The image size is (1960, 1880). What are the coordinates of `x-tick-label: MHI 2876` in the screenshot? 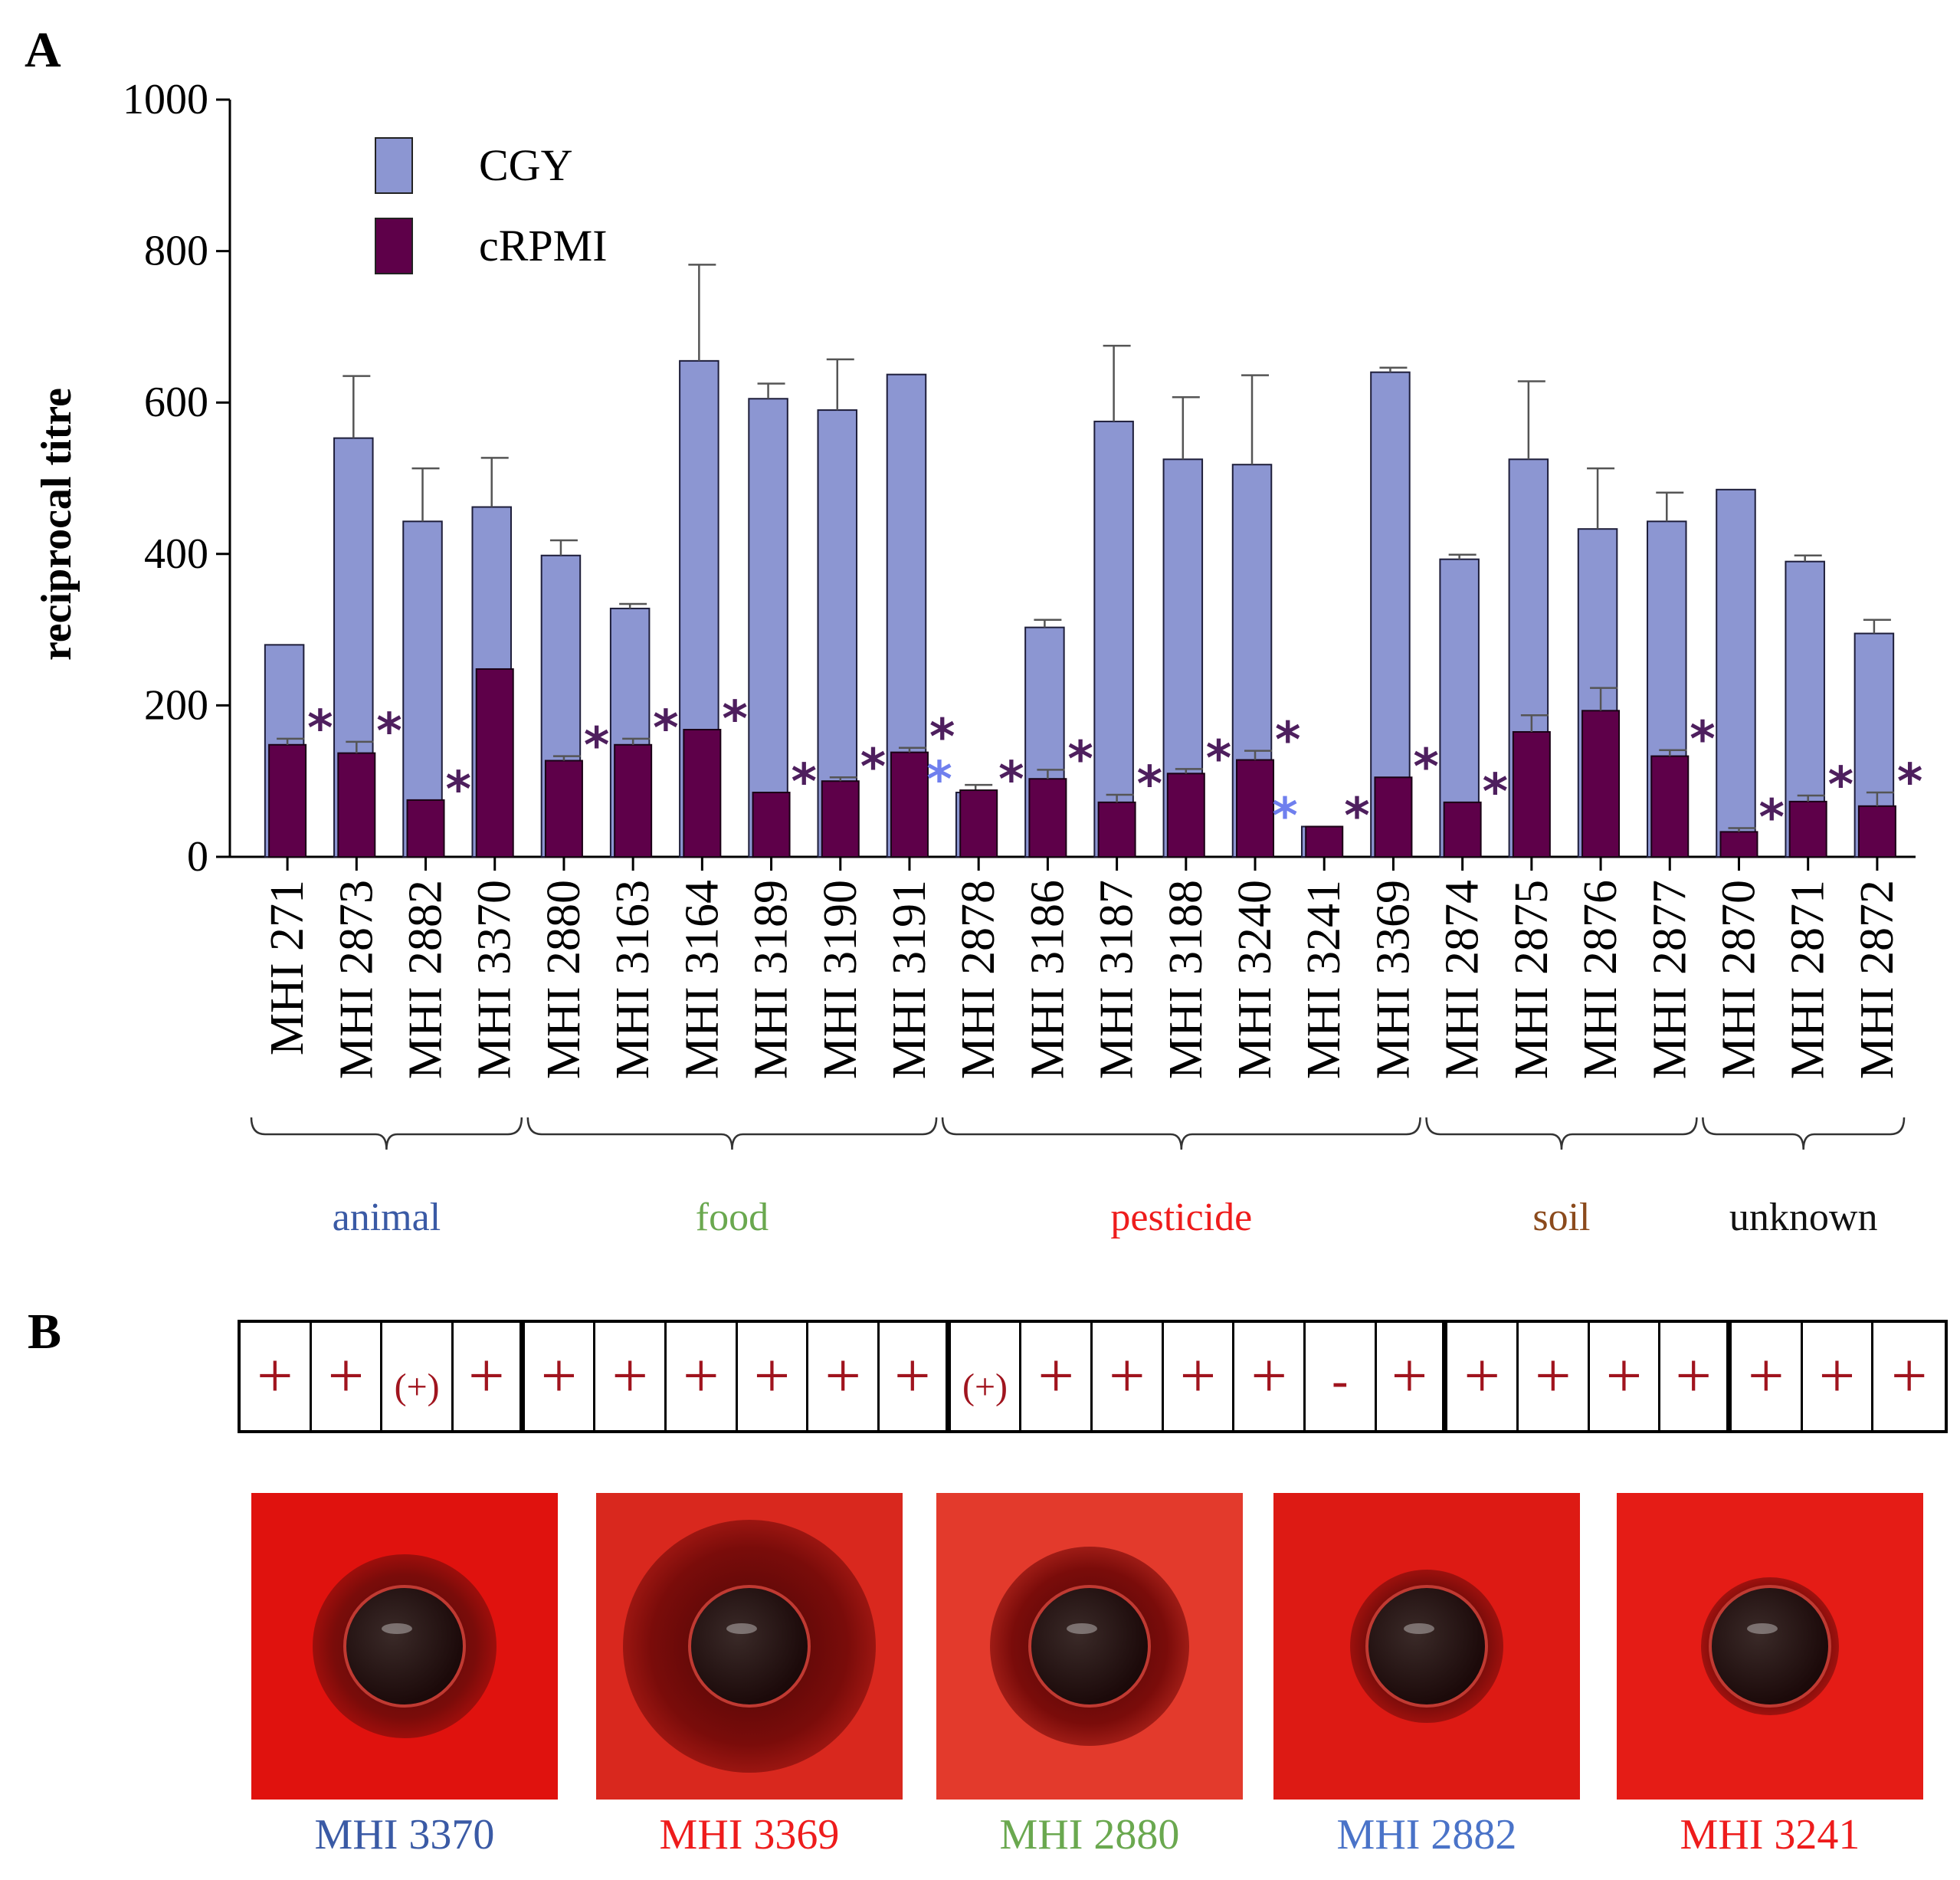 It's located at (1601, 980).